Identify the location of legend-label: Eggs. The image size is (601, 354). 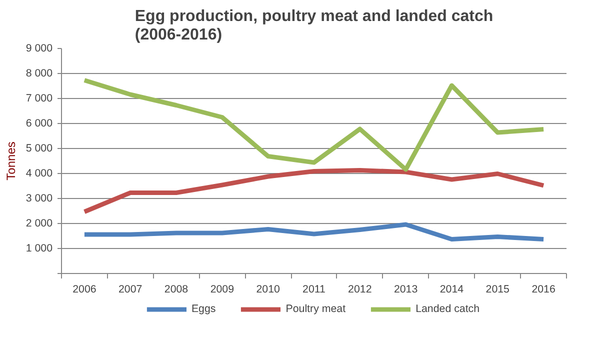
(203, 309).